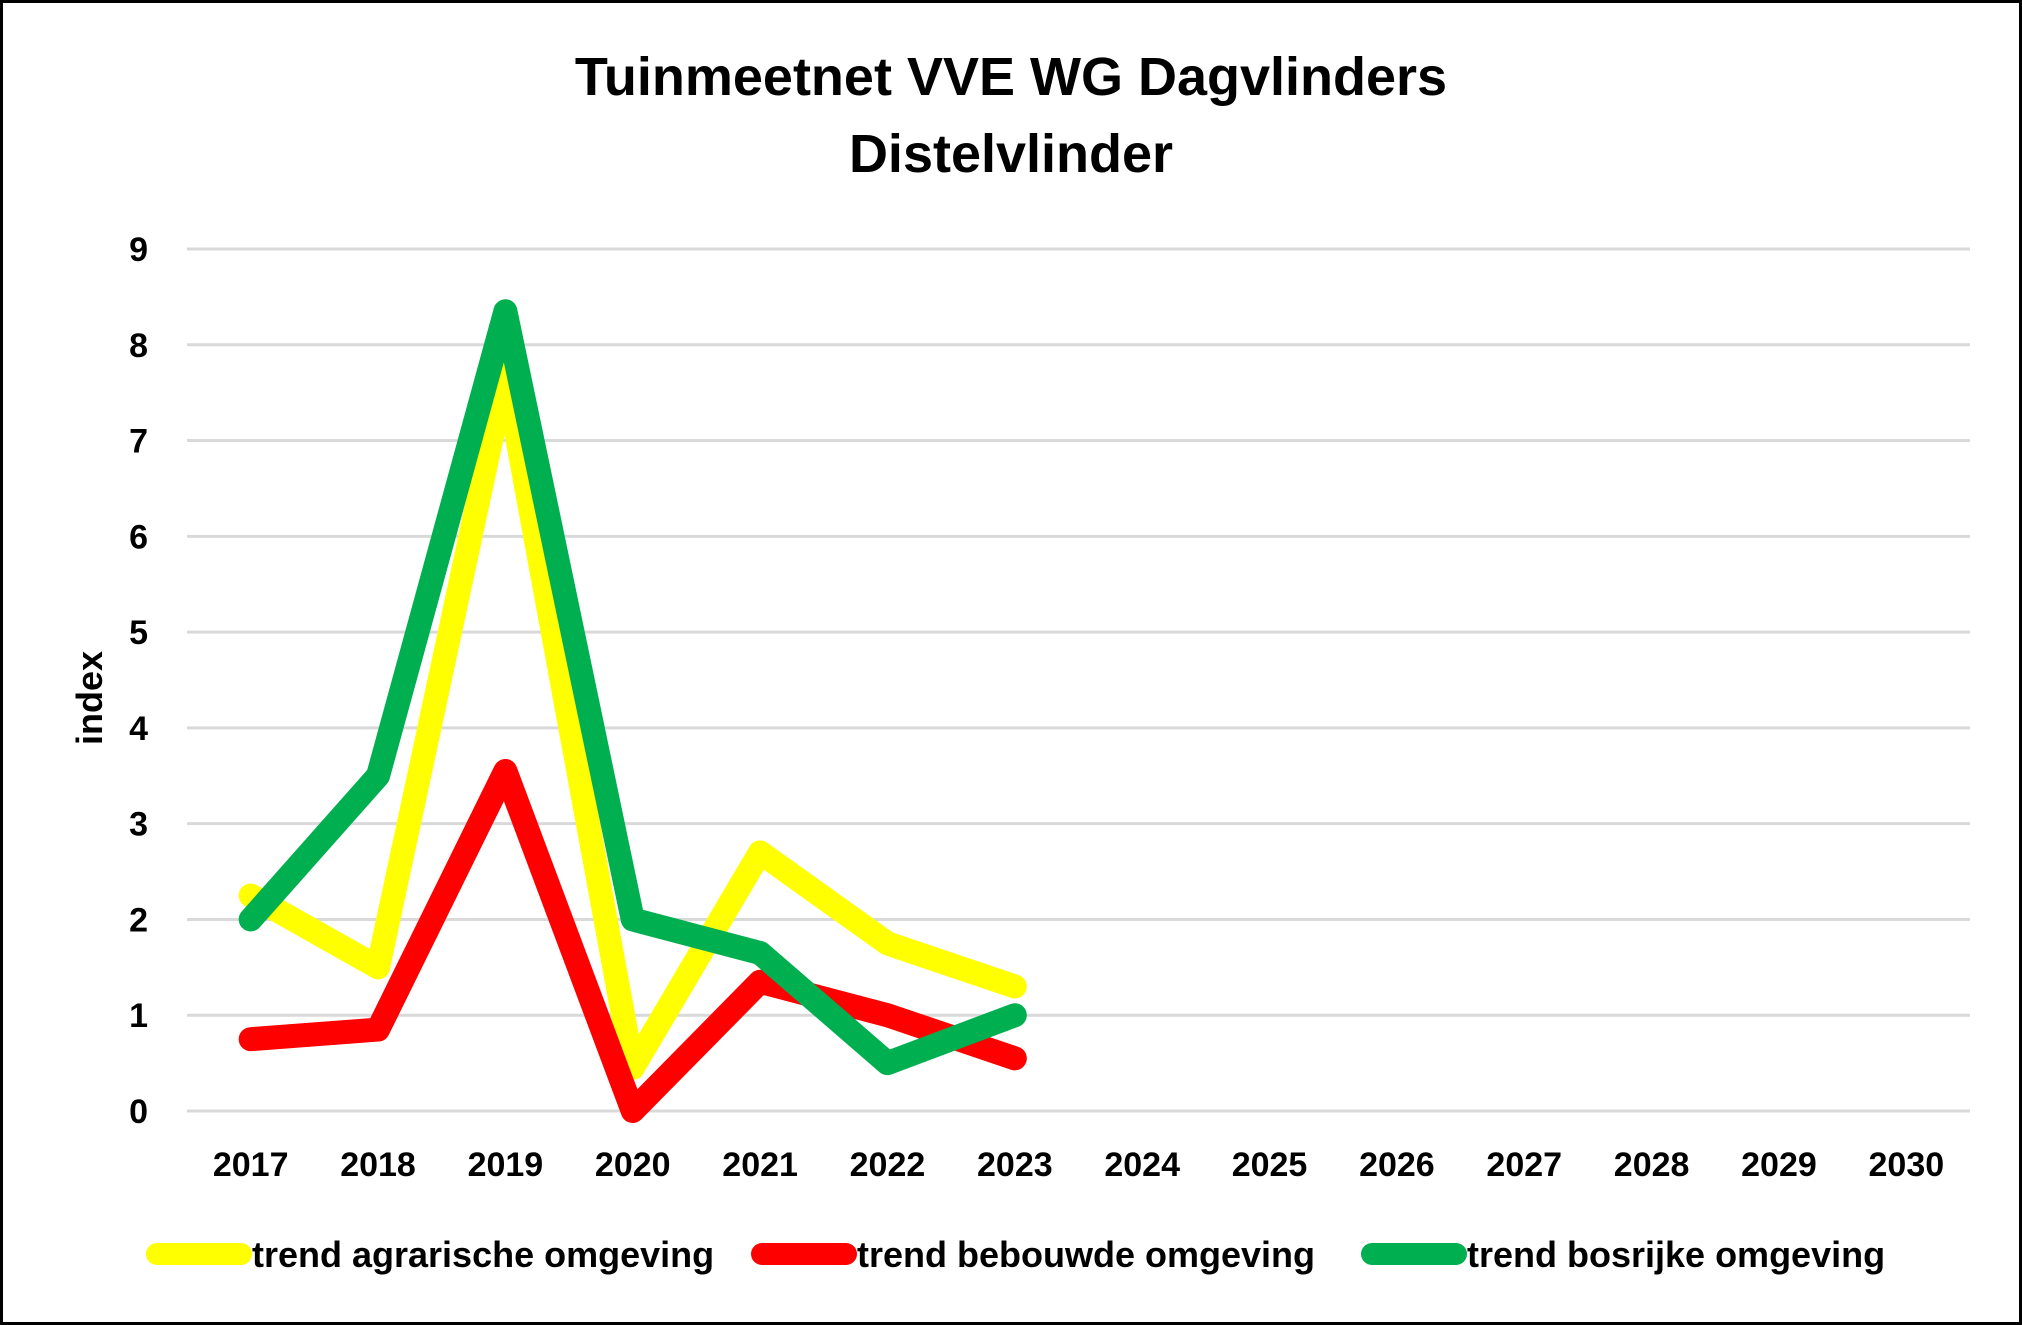 Image resolution: width=2022 pixels, height=1325 pixels. What do you see at coordinates (138, 1016) in the screenshot?
I see `y-tick-label: 1` at bounding box center [138, 1016].